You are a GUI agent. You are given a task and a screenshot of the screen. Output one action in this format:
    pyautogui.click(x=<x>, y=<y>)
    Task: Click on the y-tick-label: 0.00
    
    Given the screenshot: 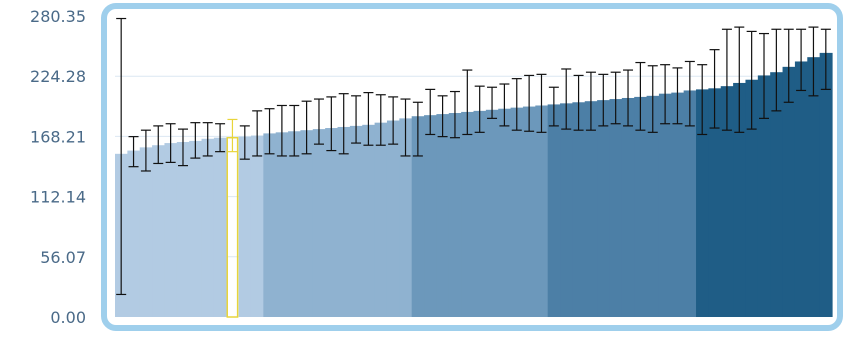 What is the action you would take?
    pyautogui.click(x=68, y=317)
    